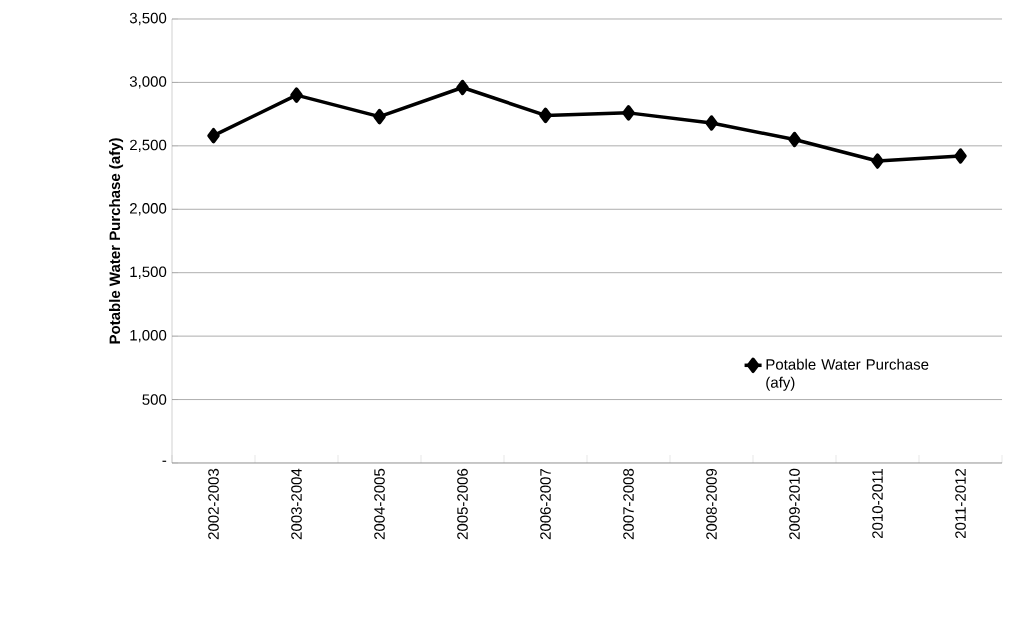  I want to click on y-tick-label: -, so click(164, 461).